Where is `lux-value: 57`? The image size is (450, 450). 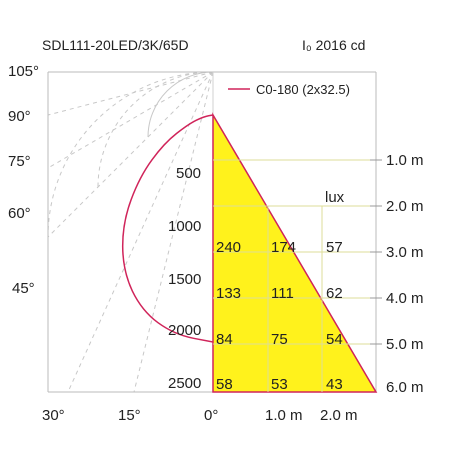
lux-value: 57 is located at coordinates (334, 247).